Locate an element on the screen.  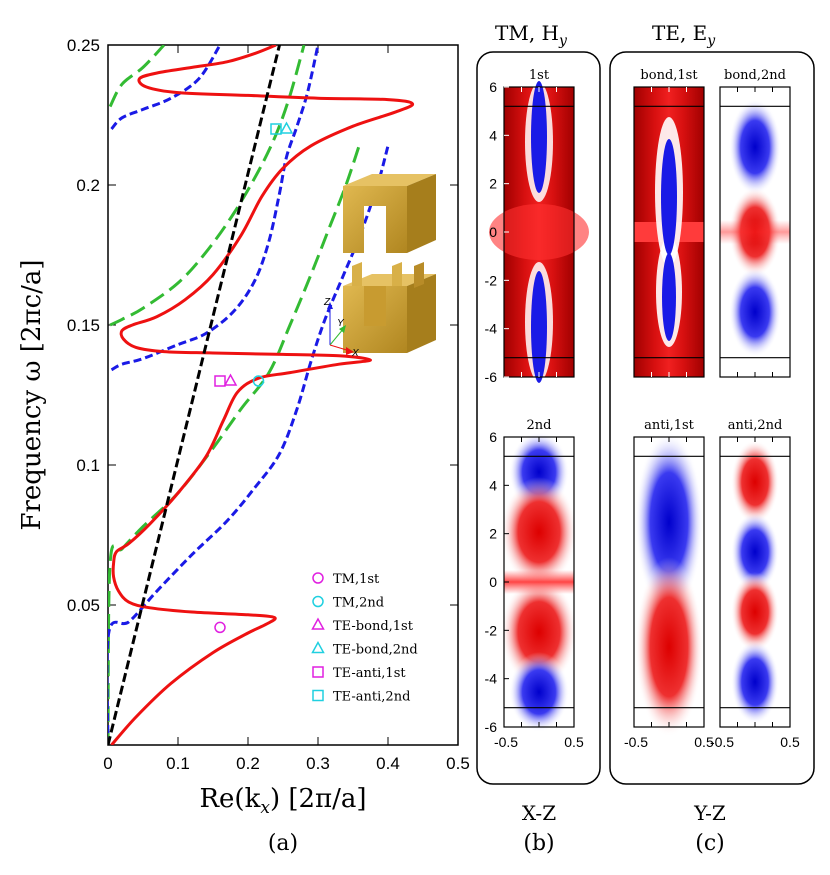
tm-2nd-map: 6 4 2 0 -2 -4 -6-0.5 0.5 2nd is located at coordinates (534, 584).